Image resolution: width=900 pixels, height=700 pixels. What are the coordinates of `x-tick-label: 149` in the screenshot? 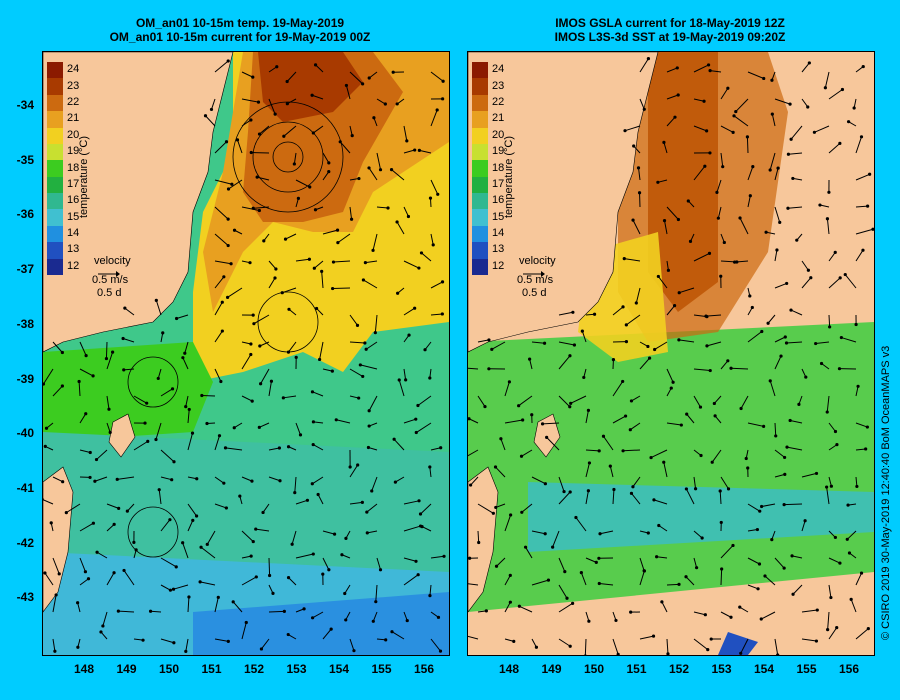 It's located at (126, 669).